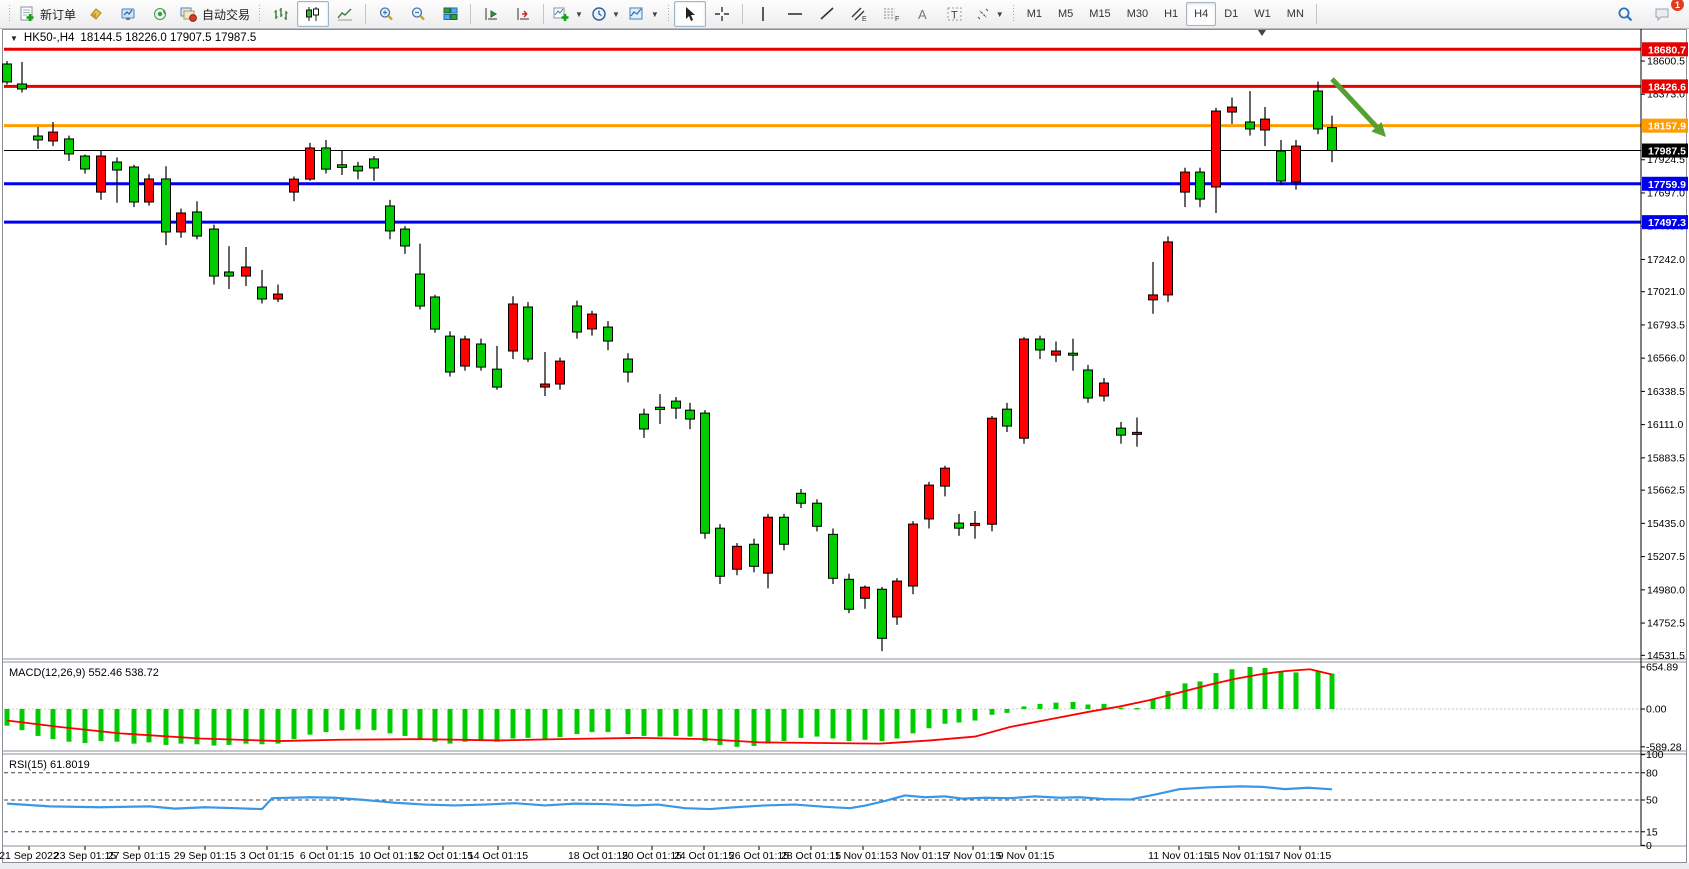 The image size is (1689, 869). I want to click on chart-shift-marker, so click(1262, 33).